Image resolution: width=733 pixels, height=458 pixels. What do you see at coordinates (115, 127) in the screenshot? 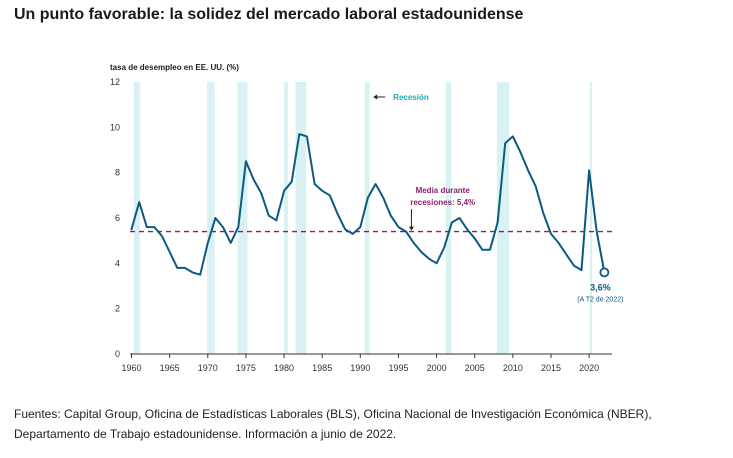
I see `y-tick-label-10: 10` at bounding box center [115, 127].